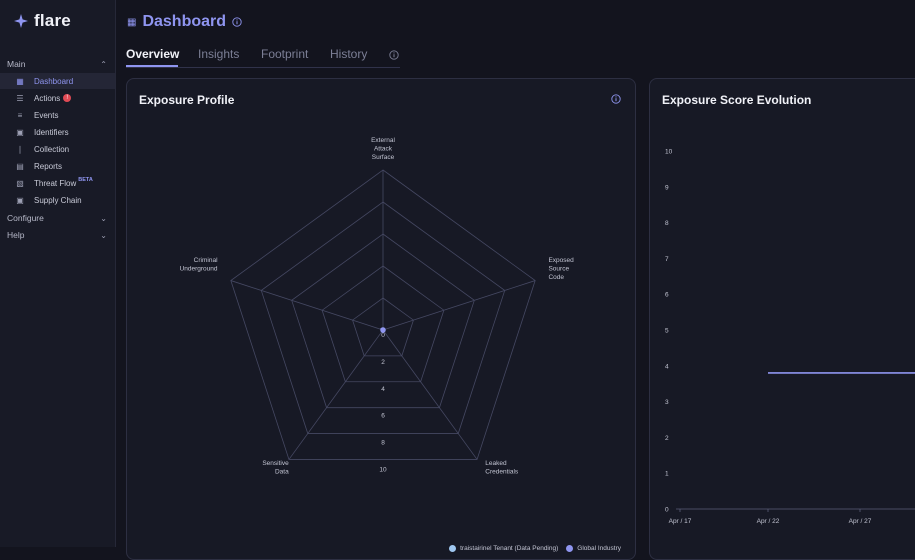  I want to click on legend-label-tenant: traistairinel Tenant (Data Pending), so click(509, 548).